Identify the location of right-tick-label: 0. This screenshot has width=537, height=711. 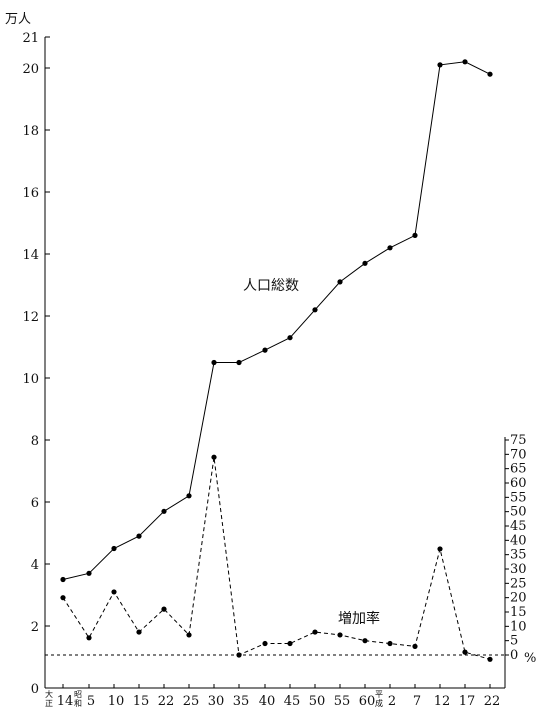
(514, 655).